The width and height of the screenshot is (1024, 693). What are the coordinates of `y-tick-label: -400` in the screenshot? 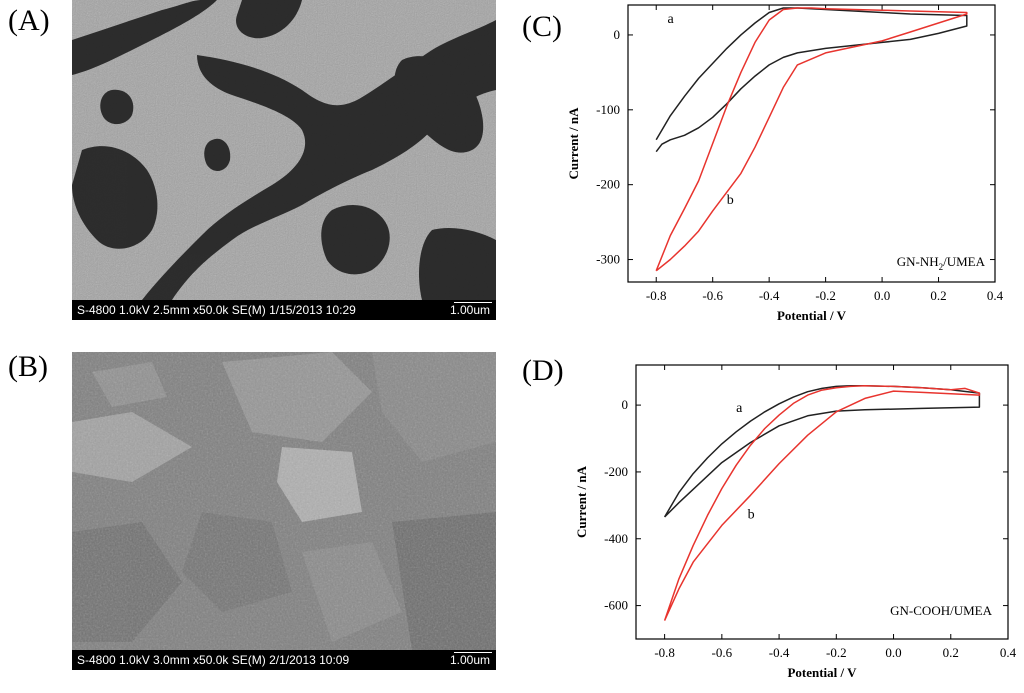 It's located at (616, 538).